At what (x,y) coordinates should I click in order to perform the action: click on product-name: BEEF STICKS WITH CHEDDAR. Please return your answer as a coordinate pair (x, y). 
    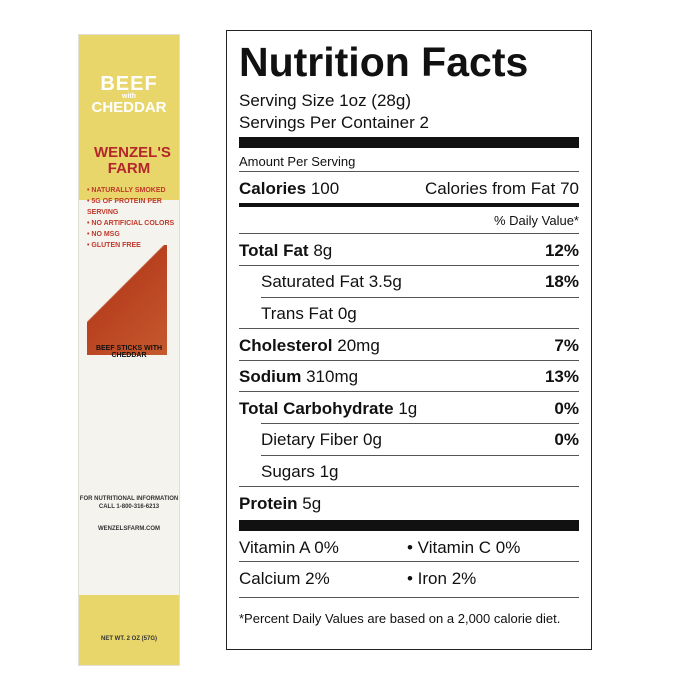
    Looking at the image, I should click on (129, 352).